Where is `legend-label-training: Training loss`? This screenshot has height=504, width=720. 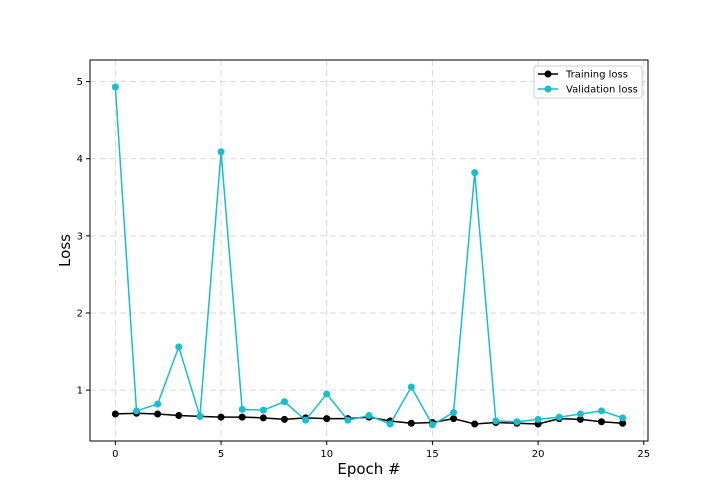
legend-label-training: Training loss is located at coordinates (596, 75).